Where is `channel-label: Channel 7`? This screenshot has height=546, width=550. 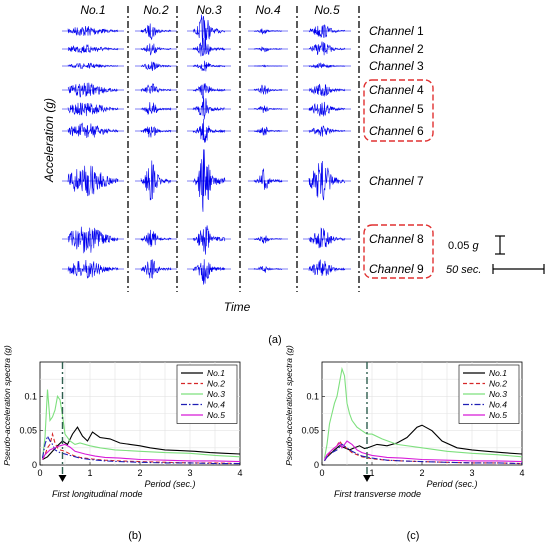 channel-label: Channel 7 is located at coordinates (396, 181).